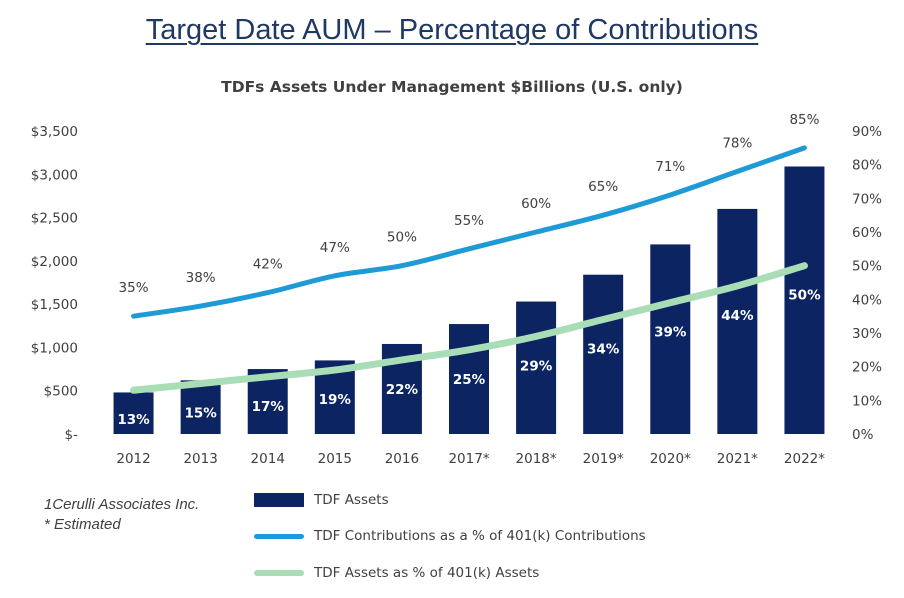 The height and width of the screenshot is (598, 904). I want to click on y-left-tick-label: $500, so click(61, 392).